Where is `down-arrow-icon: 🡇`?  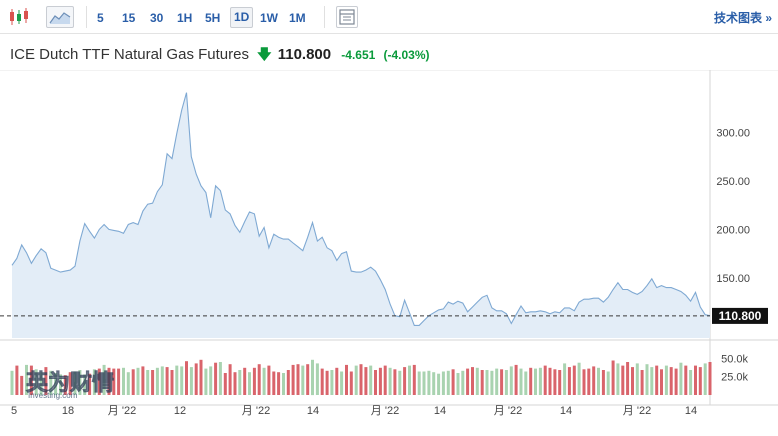 down-arrow-icon: 🡇 is located at coordinates (264, 54).